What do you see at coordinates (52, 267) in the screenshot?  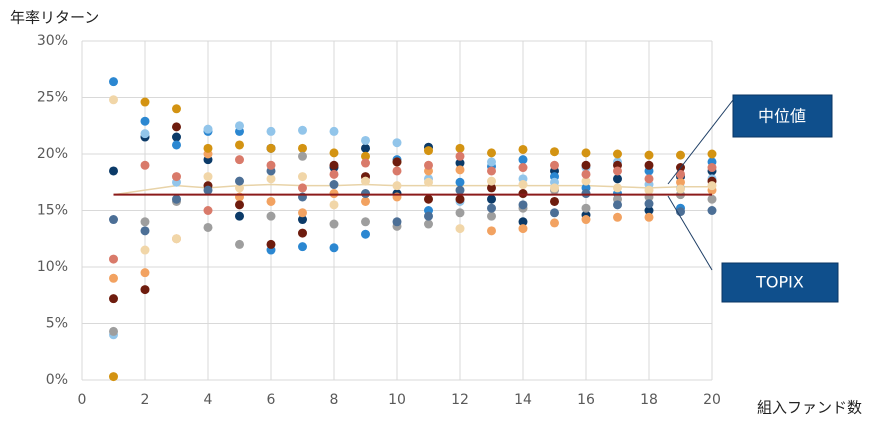 I see `y-tick-label: 10%` at bounding box center [52, 267].